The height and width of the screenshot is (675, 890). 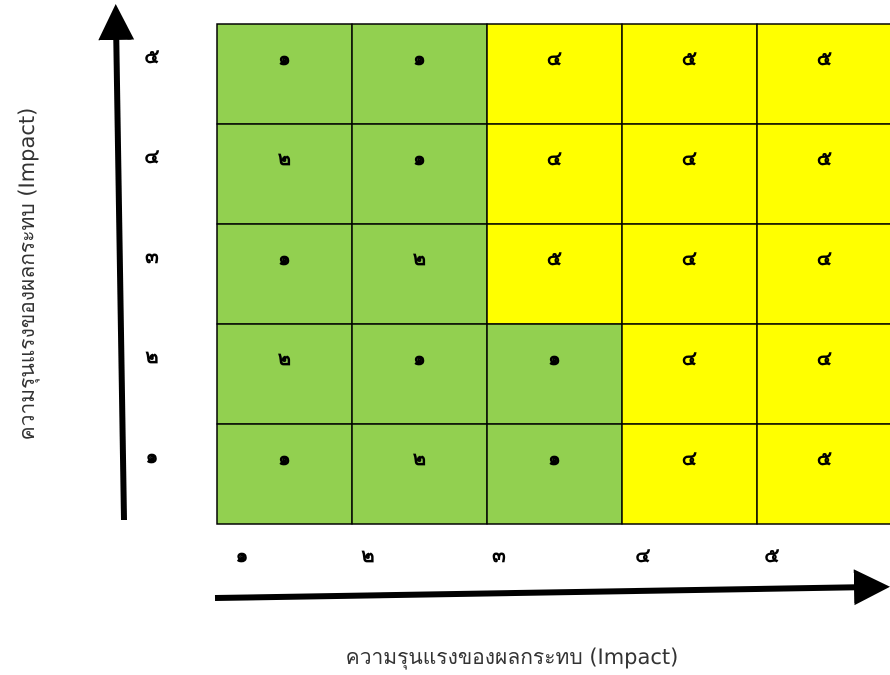 What do you see at coordinates (512, 657) in the screenshot?
I see `x-axis-label: ความรุนแรงของผลกระทบ (Impact)` at bounding box center [512, 657].